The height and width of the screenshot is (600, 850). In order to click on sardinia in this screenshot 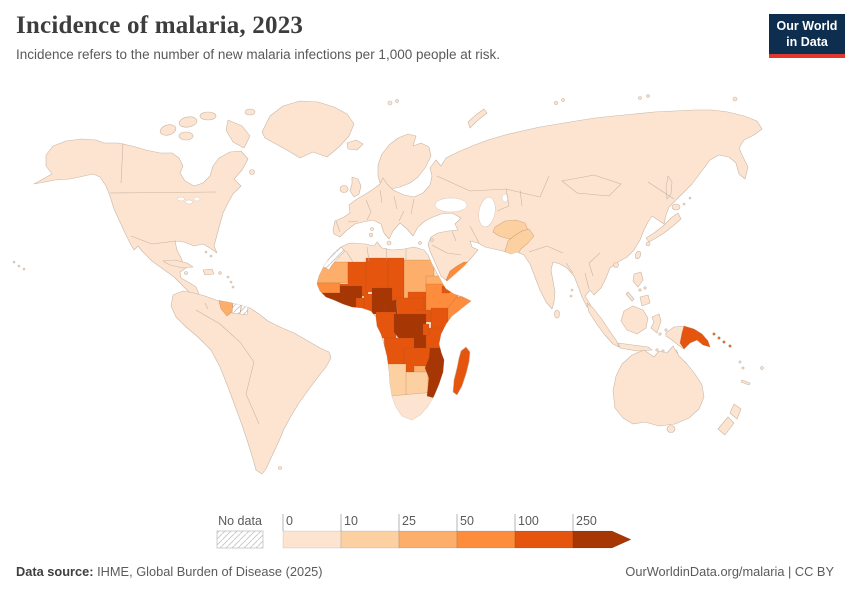, I will do `click(371, 235)`.